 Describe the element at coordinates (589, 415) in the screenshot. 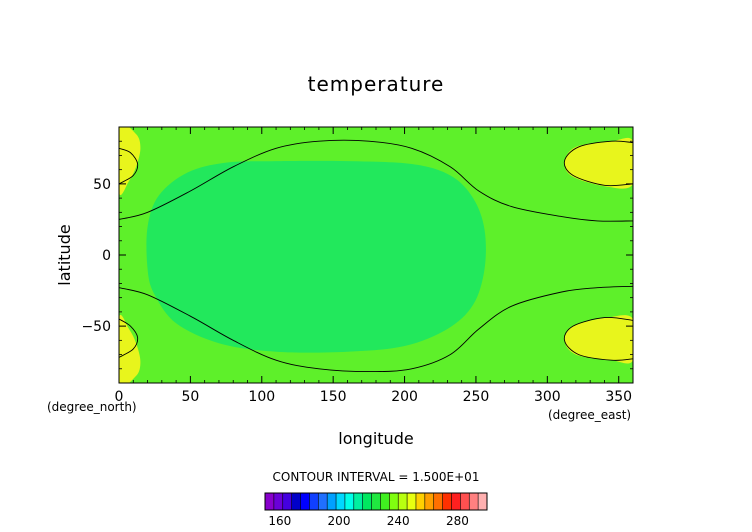

I see `x-axis-units: (degree_east)` at that location.